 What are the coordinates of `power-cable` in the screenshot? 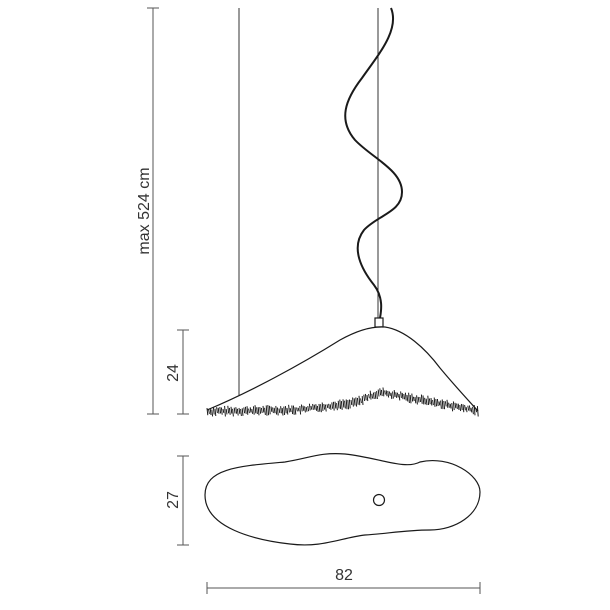 It's located at (374, 163).